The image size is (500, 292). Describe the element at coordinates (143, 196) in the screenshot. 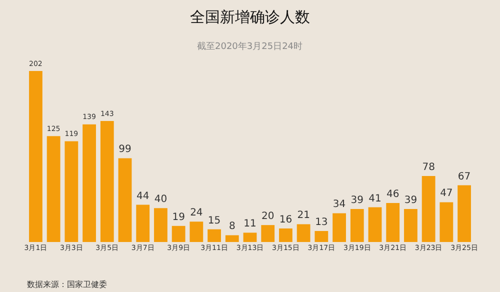

I see `data-label: 44` at that location.